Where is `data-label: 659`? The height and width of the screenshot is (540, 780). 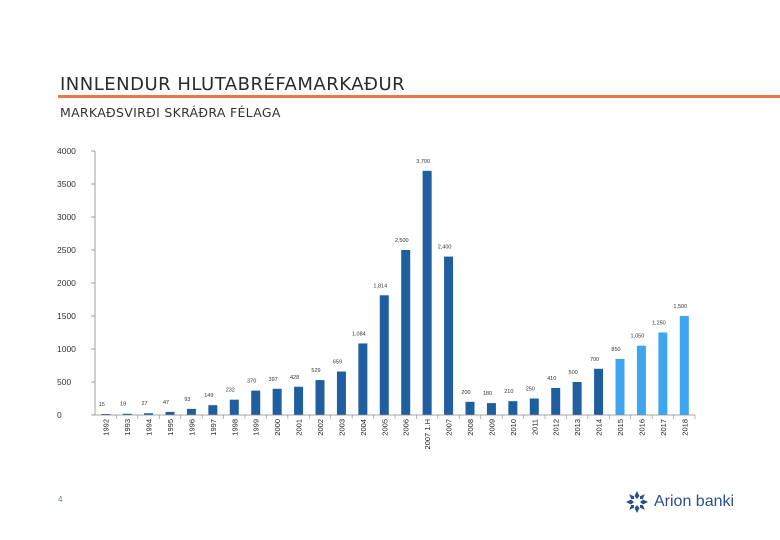 data-label: 659 is located at coordinates (337, 363).